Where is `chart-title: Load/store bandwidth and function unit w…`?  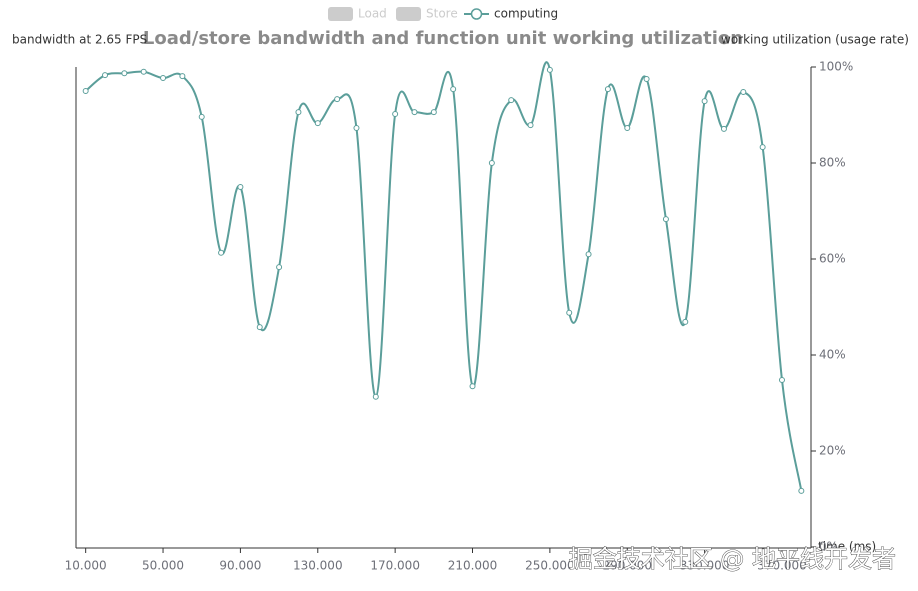 chart-title: Load/store bandwidth and function unit w… is located at coordinates (443, 38).